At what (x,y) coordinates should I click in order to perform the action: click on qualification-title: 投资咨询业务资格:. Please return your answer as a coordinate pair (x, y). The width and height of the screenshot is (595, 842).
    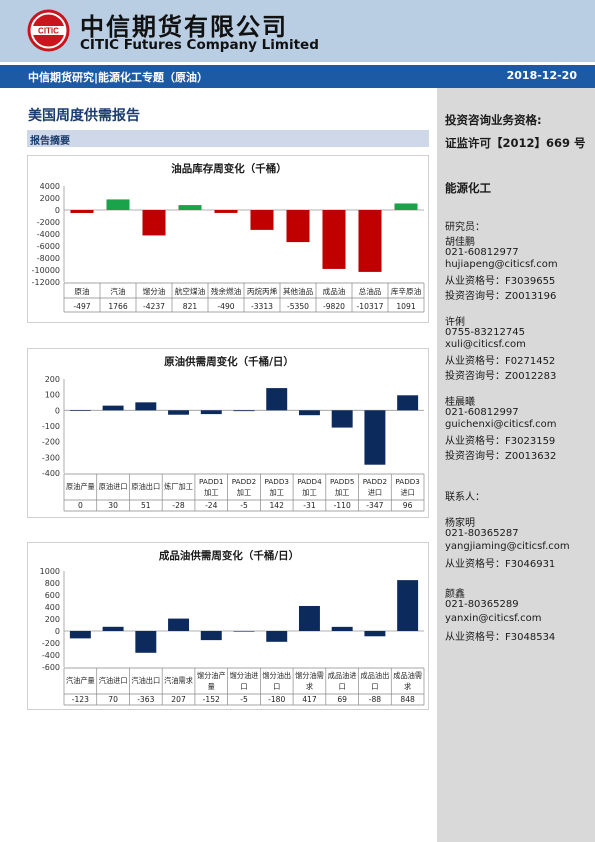
    Looking at the image, I should click on (493, 120).